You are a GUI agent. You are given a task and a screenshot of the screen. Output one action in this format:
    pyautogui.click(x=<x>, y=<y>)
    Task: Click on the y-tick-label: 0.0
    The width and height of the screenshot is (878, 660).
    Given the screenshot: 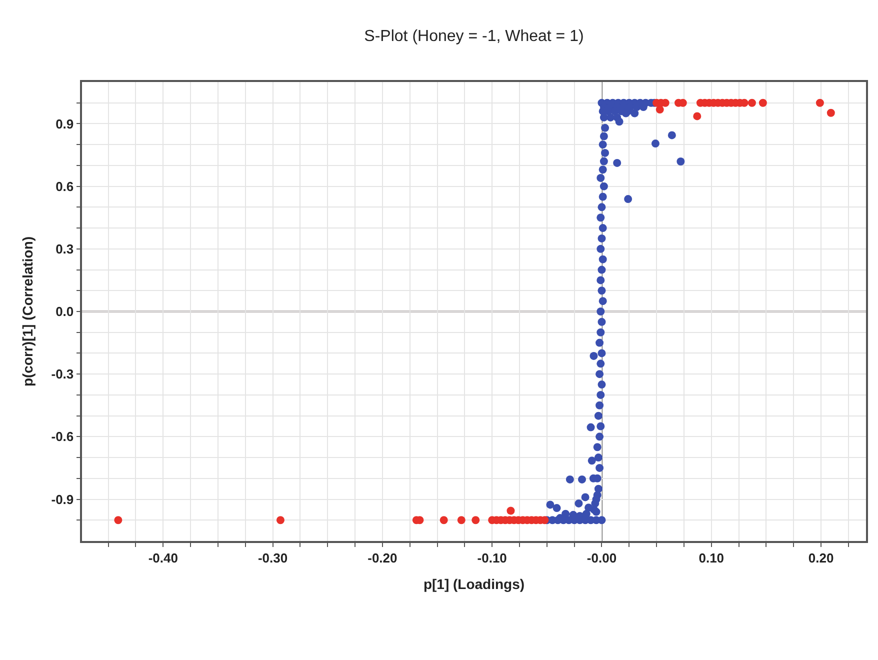 What is the action you would take?
    pyautogui.click(x=65, y=312)
    